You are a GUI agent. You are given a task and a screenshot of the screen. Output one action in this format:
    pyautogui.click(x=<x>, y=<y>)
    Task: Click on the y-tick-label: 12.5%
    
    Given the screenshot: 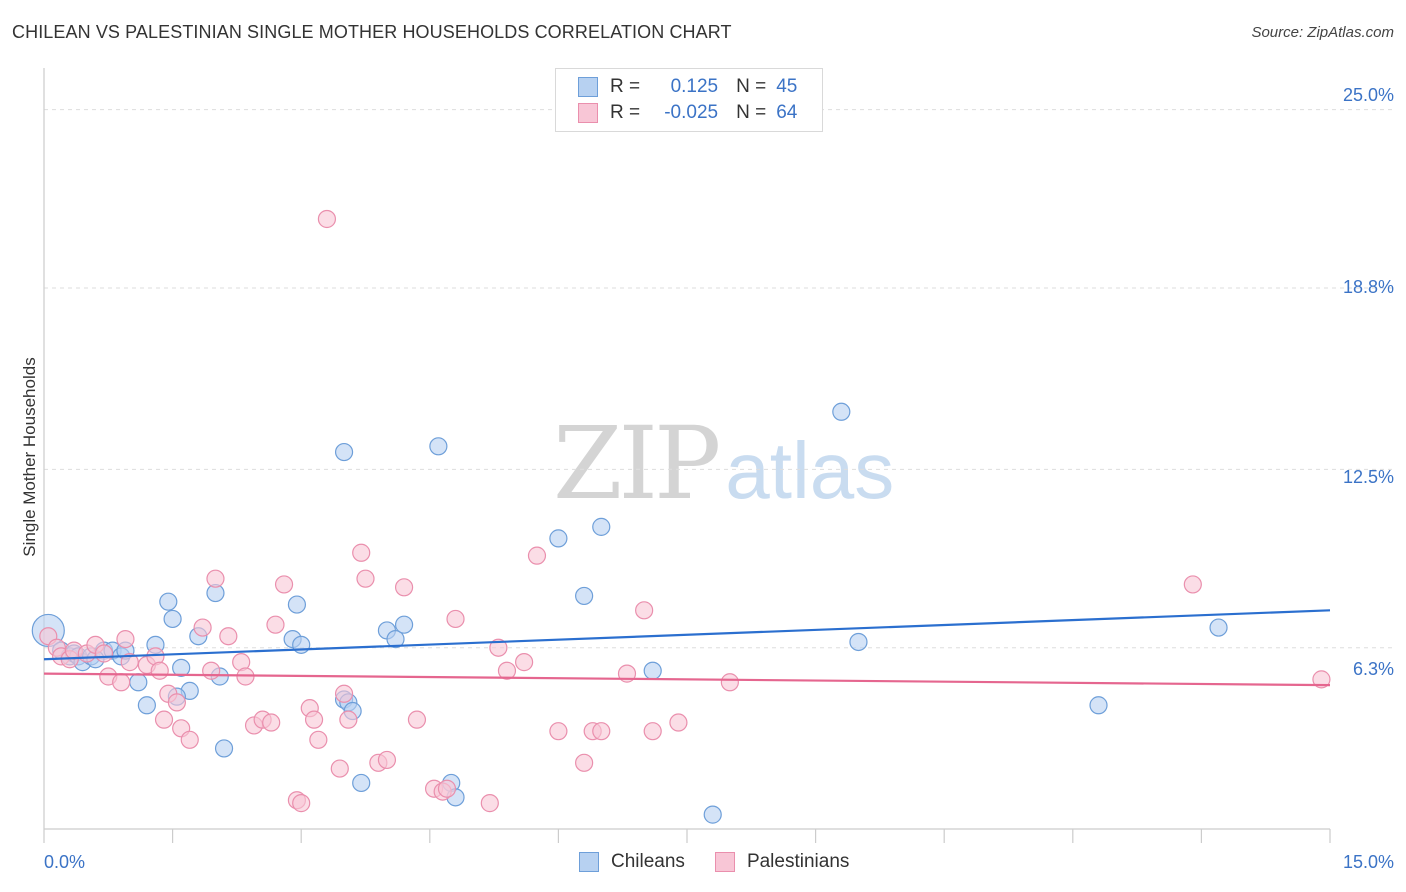 What is the action you would take?
    pyautogui.click(x=1368, y=477)
    